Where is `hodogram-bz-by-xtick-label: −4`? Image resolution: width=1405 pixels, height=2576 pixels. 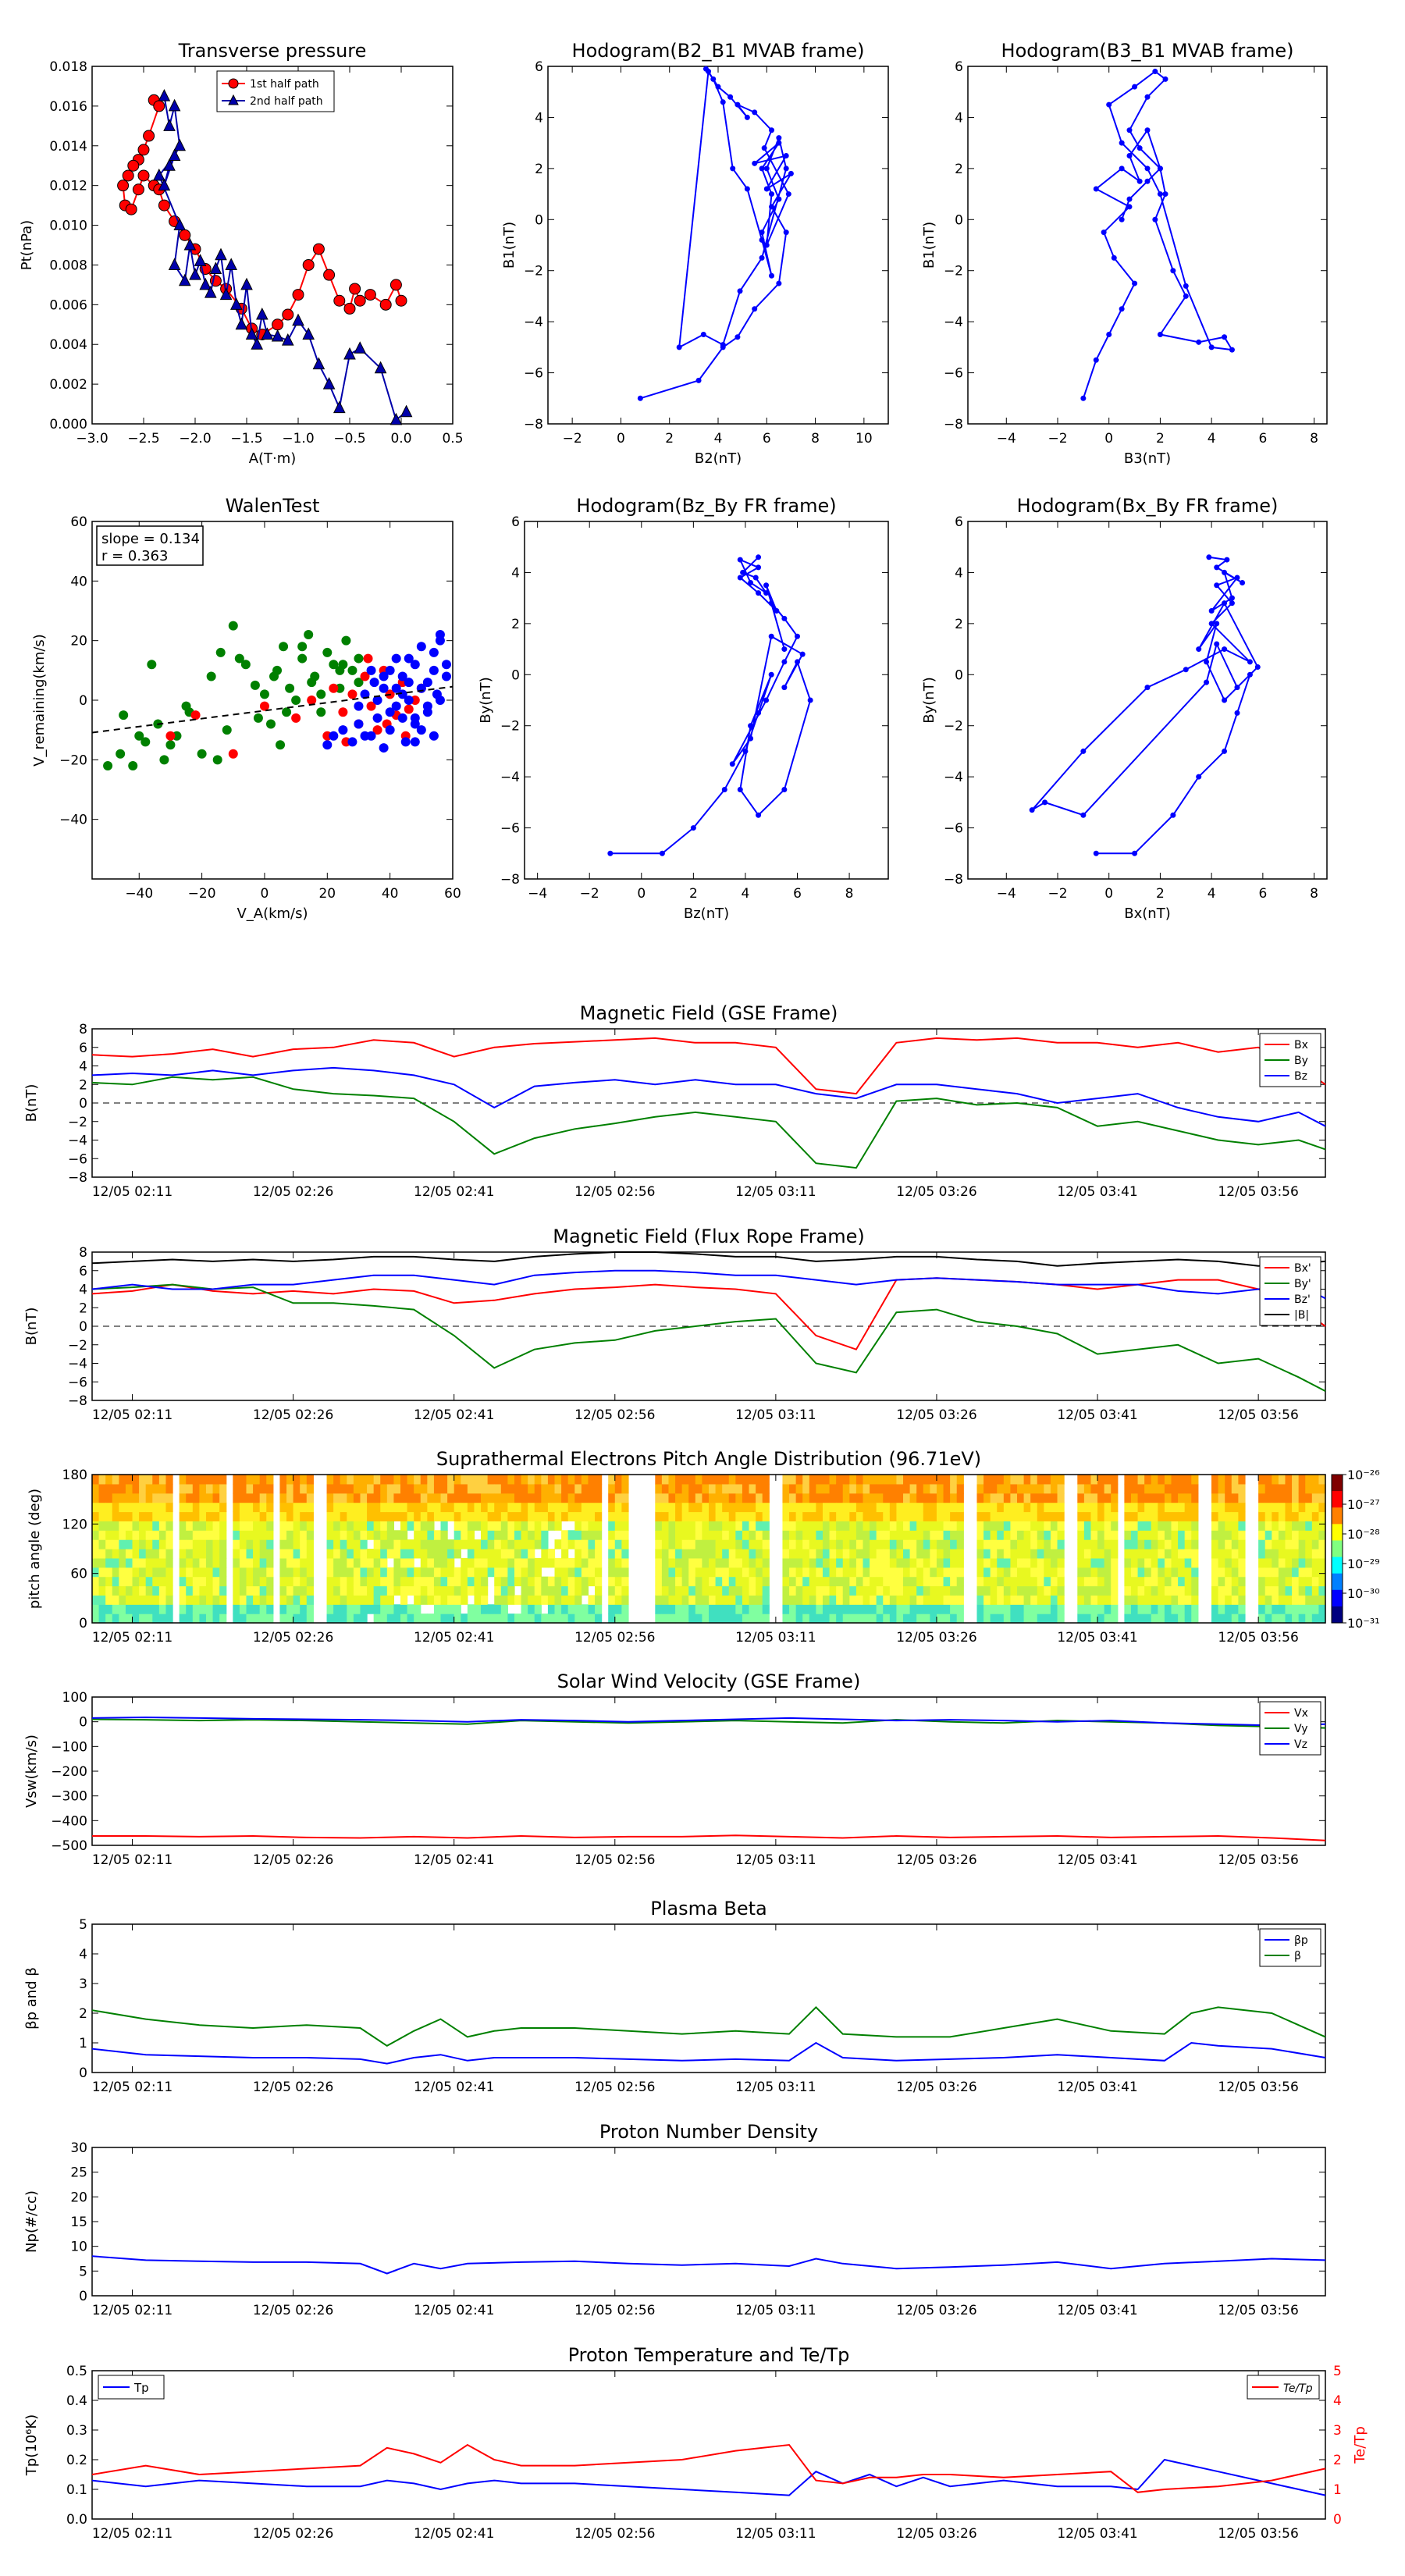
hodogram-bz-by-xtick-label: −4 is located at coordinates (538, 894).